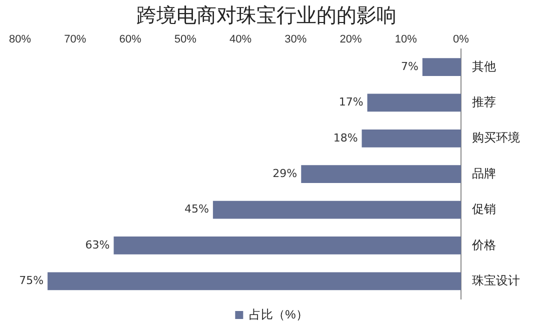 The width and height of the screenshot is (533, 335). What do you see at coordinates (295, 40) in the screenshot?
I see `x-tick-label: 30%` at bounding box center [295, 40].